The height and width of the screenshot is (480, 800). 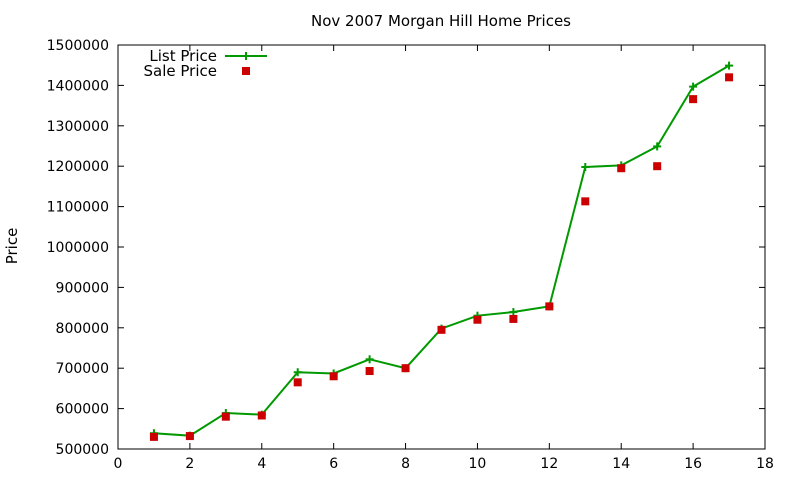 What do you see at coordinates (82, 369) in the screenshot?
I see `y-tick-label: 700000` at bounding box center [82, 369].